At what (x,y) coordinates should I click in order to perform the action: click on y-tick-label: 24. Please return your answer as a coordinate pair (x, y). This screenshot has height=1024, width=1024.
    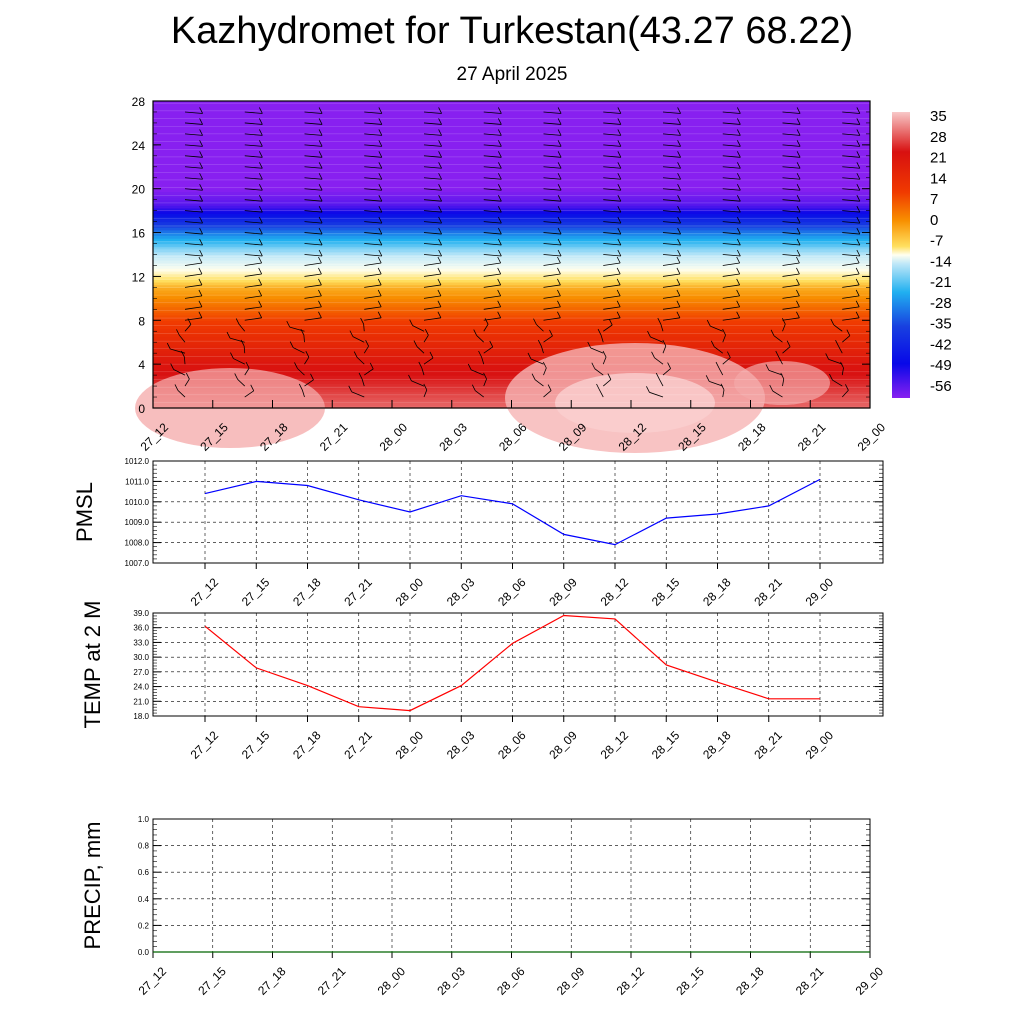
    Looking at the image, I should click on (139, 146).